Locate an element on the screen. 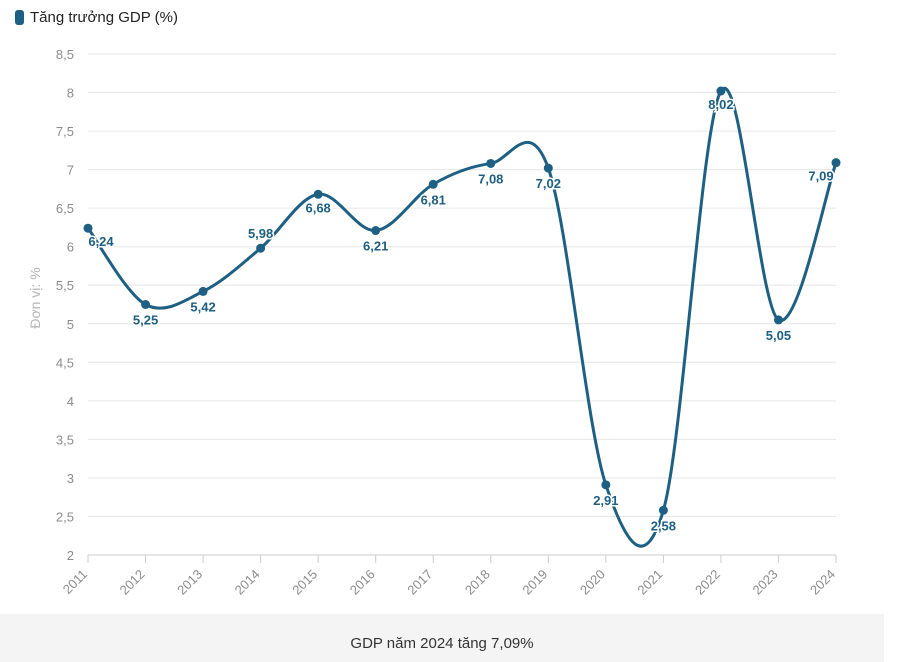 The image size is (910, 662). data-label: 7,09 is located at coordinates (820, 176).